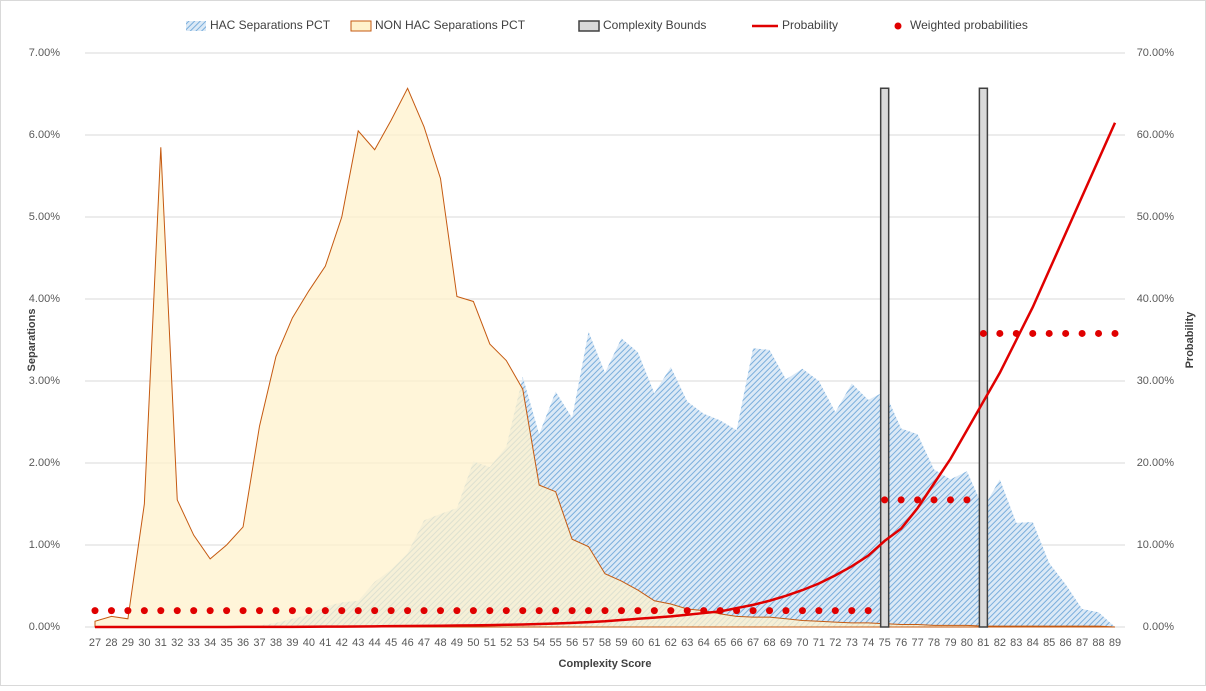  Describe the element at coordinates (375, 643) in the screenshot. I see `x-tick-label: 44` at that location.